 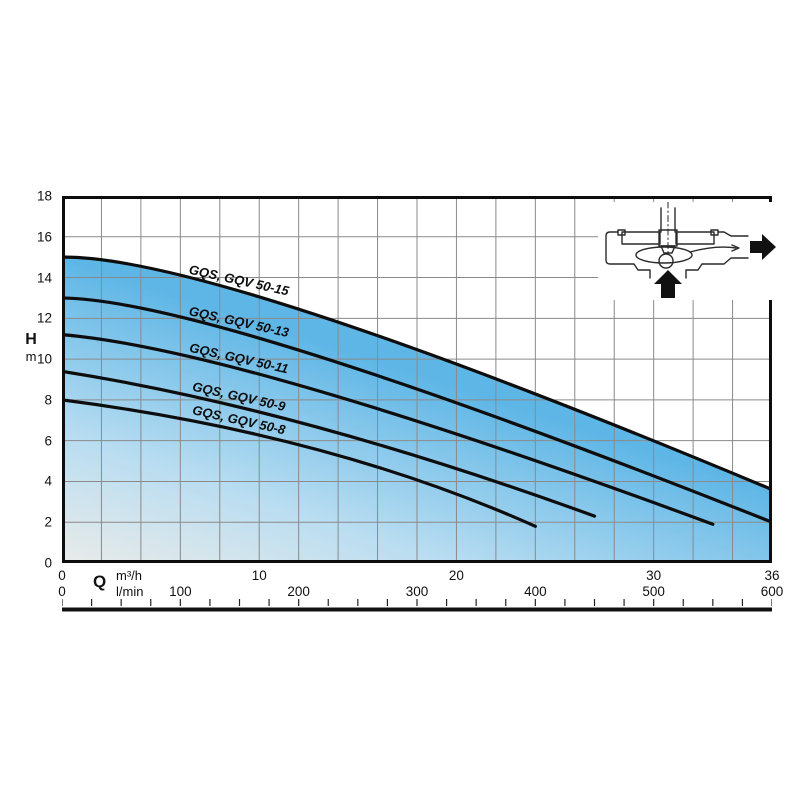 I want to click on flow-ruler-scale, so click(x=417, y=608).